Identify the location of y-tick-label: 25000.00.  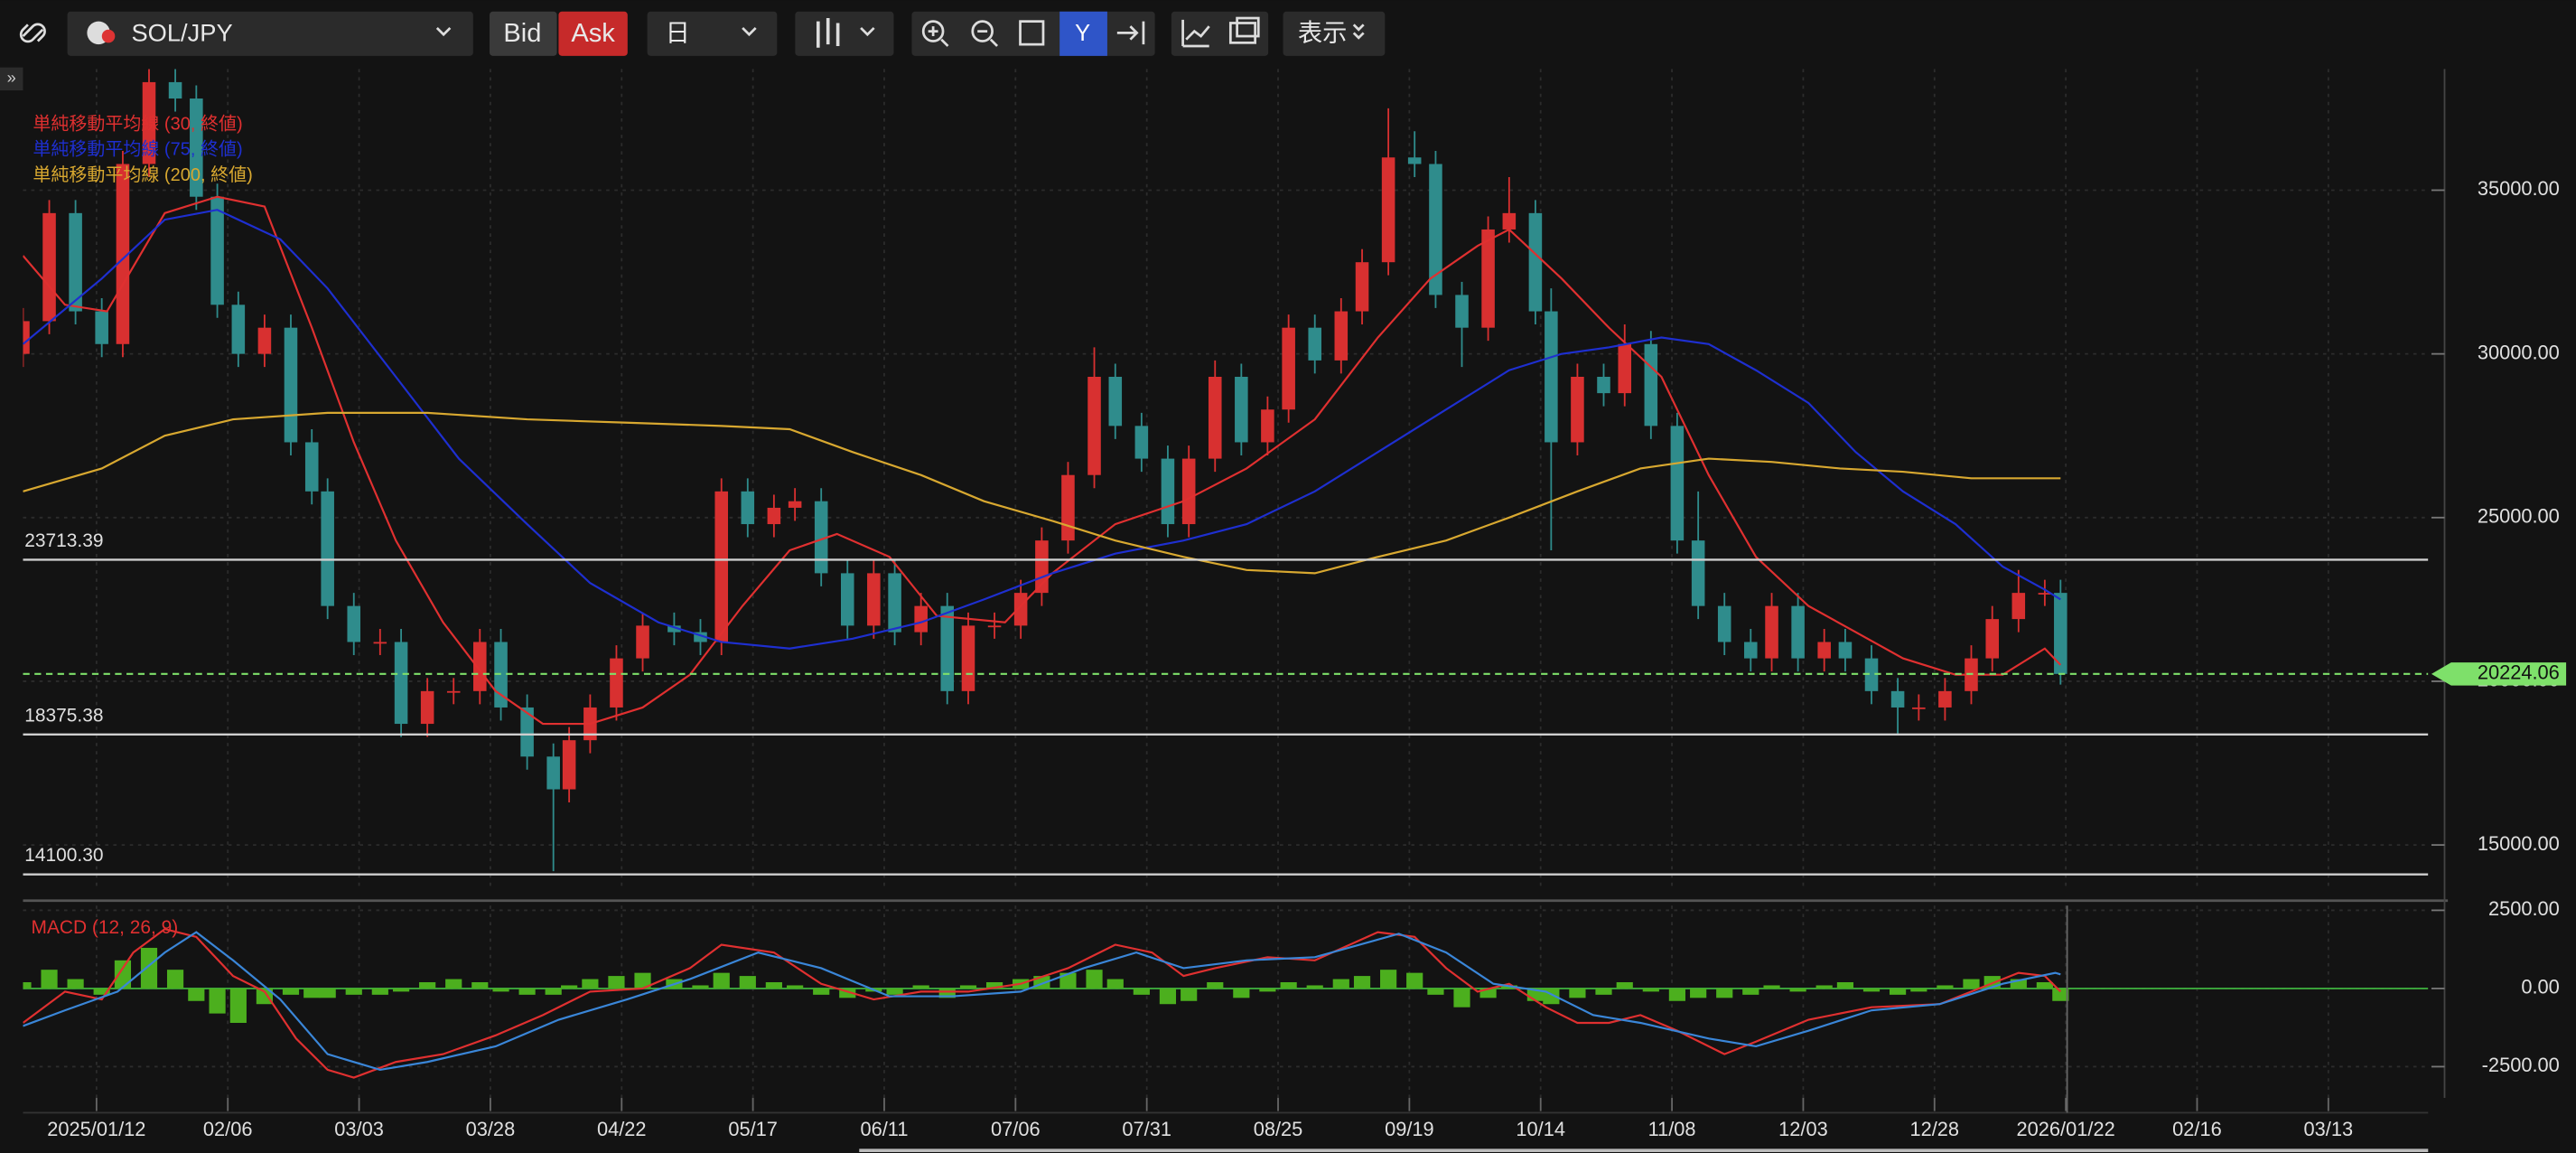
(2519, 516).